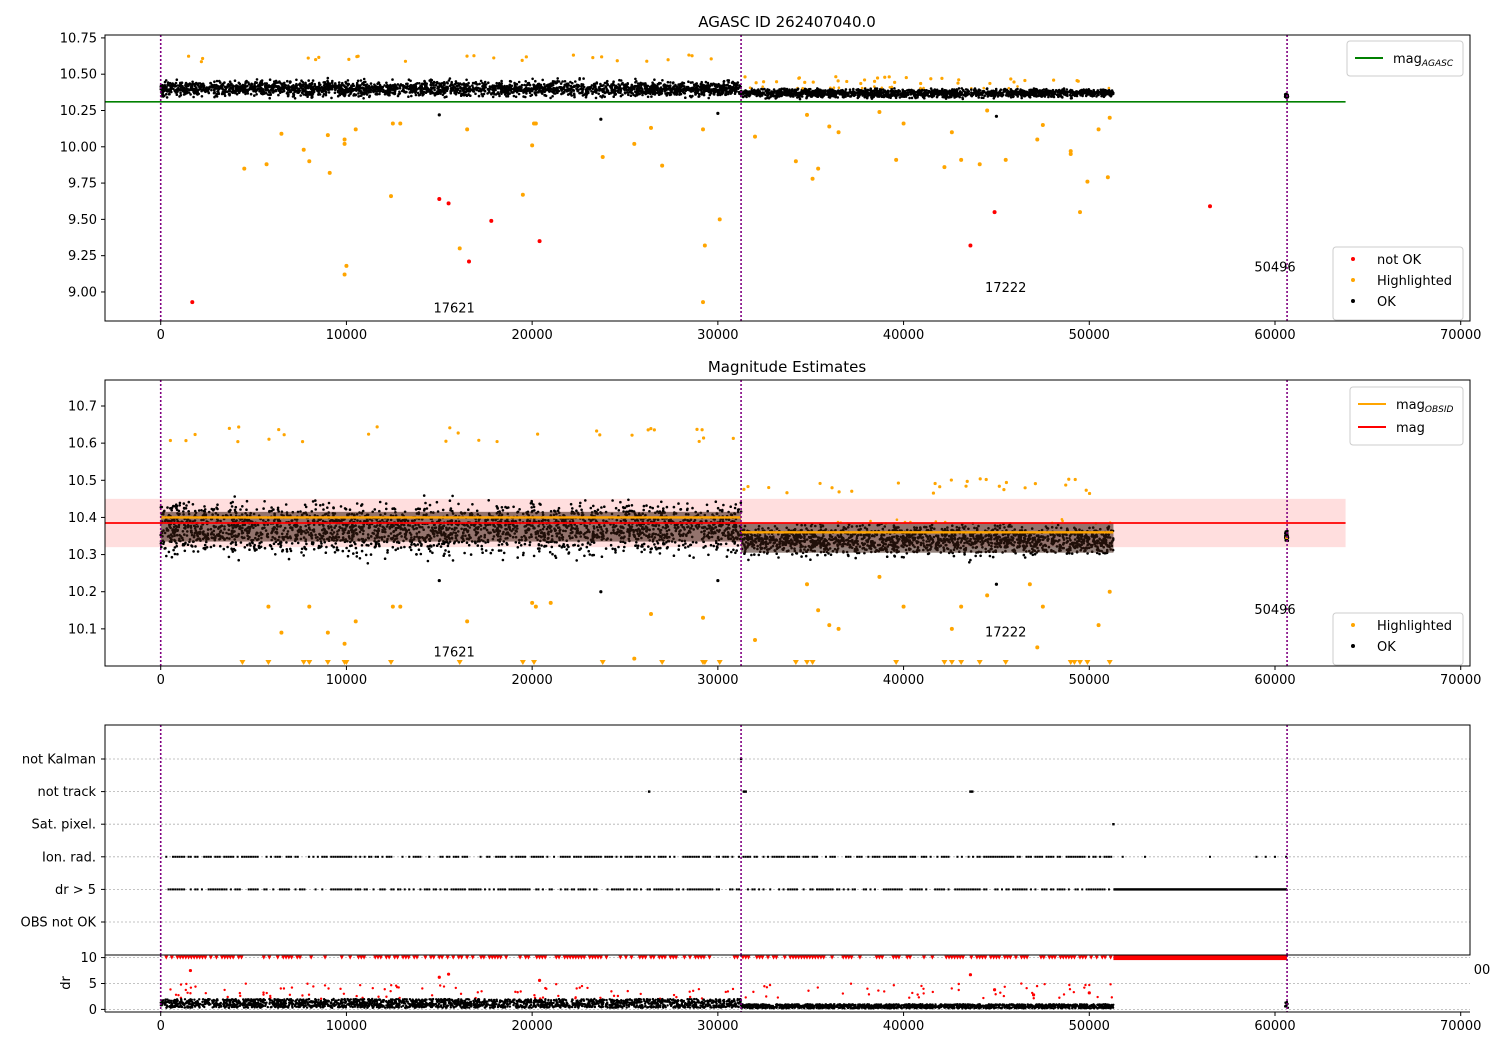  Describe the element at coordinates (531, 335) in the screenshot. I see `p1-xtick-label: 20000` at that location.